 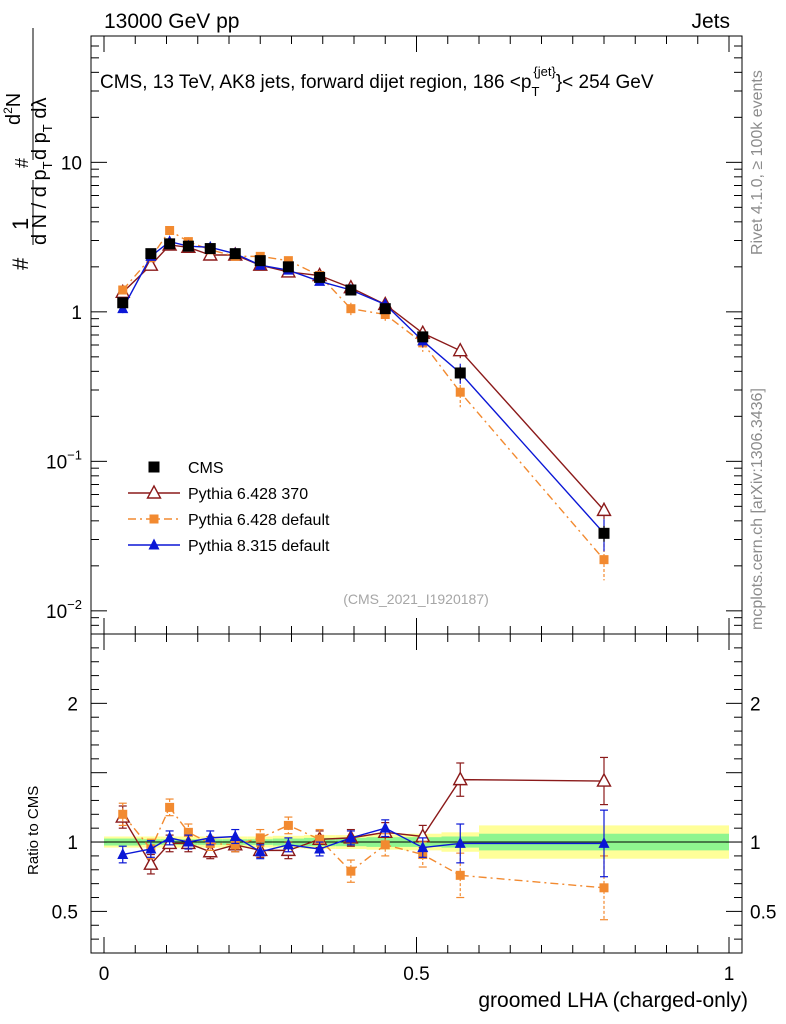 I want to click on legend-label: Pythia 6.428 default, so click(x=259, y=520).